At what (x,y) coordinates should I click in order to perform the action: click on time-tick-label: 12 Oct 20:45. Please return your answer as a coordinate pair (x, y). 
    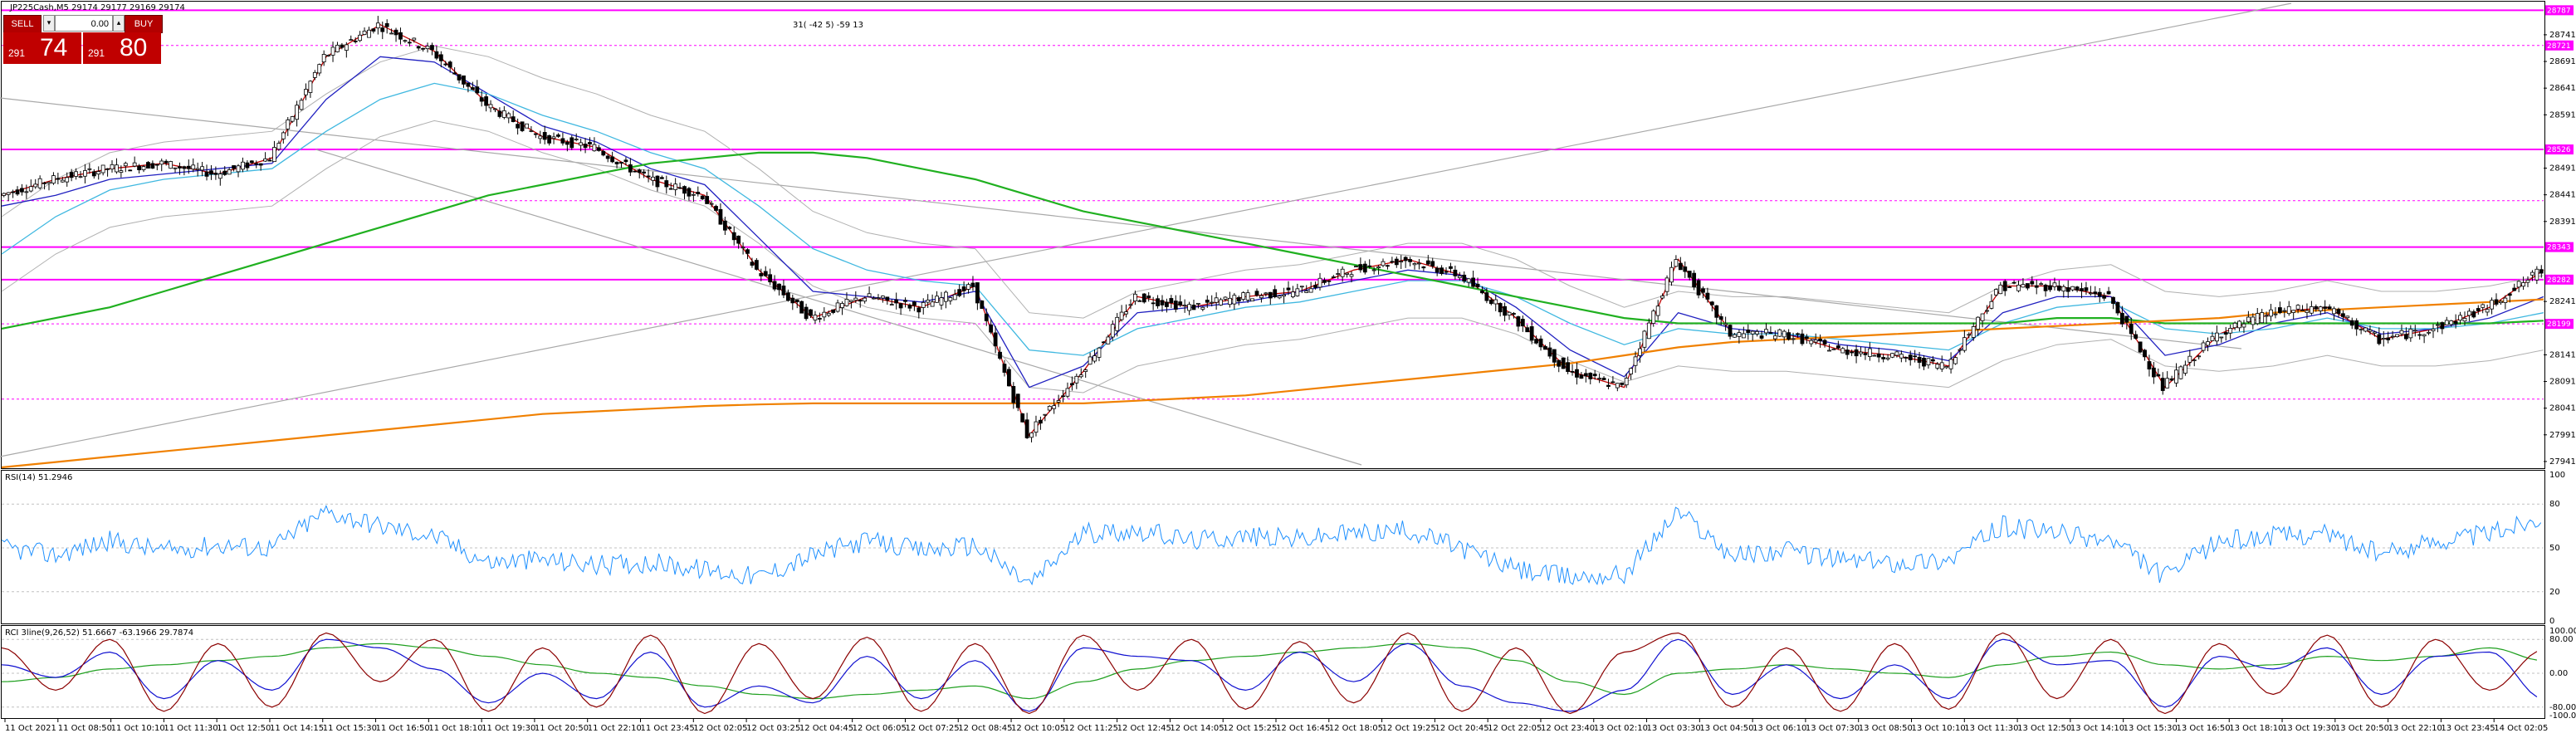
    Looking at the image, I should click on (1461, 728).